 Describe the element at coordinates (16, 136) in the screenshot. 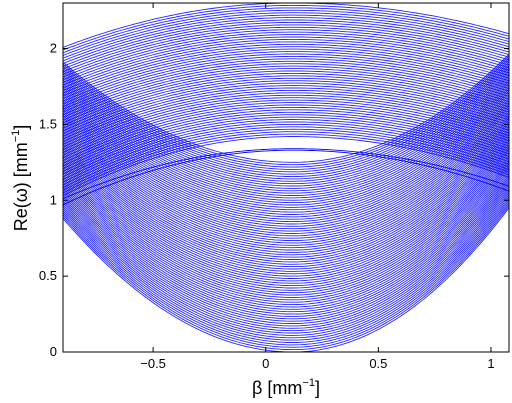

I see `y-axis-label-exponent: −1` at that location.